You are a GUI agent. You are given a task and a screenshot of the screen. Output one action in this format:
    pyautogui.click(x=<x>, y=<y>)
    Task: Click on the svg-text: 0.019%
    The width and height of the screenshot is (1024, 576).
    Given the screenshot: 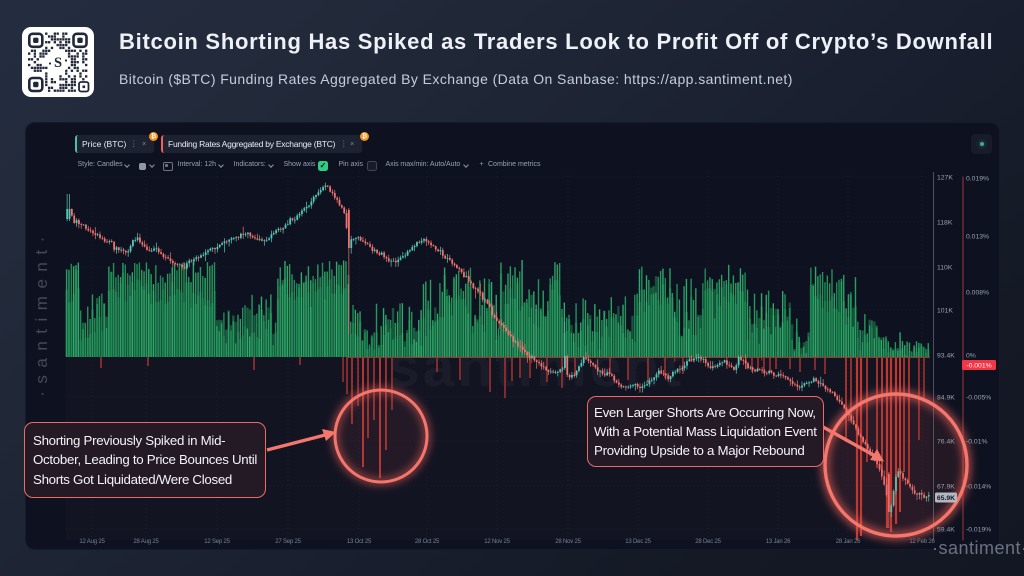 What is the action you would take?
    pyautogui.click(x=977, y=178)
    